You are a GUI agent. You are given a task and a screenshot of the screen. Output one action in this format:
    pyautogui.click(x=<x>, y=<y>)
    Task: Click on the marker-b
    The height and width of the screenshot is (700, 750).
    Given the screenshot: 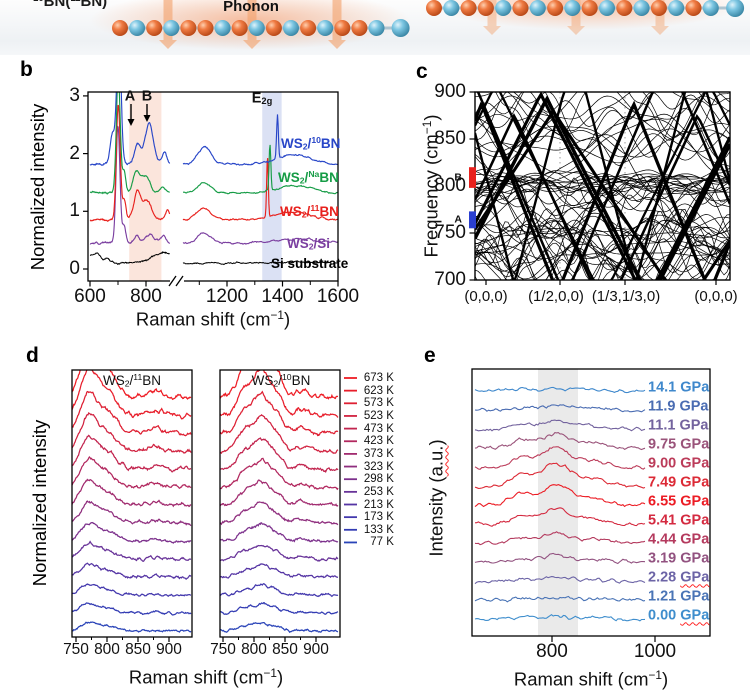 What is the action you would take?
    pyautogui.click(x=472, y=177)
    